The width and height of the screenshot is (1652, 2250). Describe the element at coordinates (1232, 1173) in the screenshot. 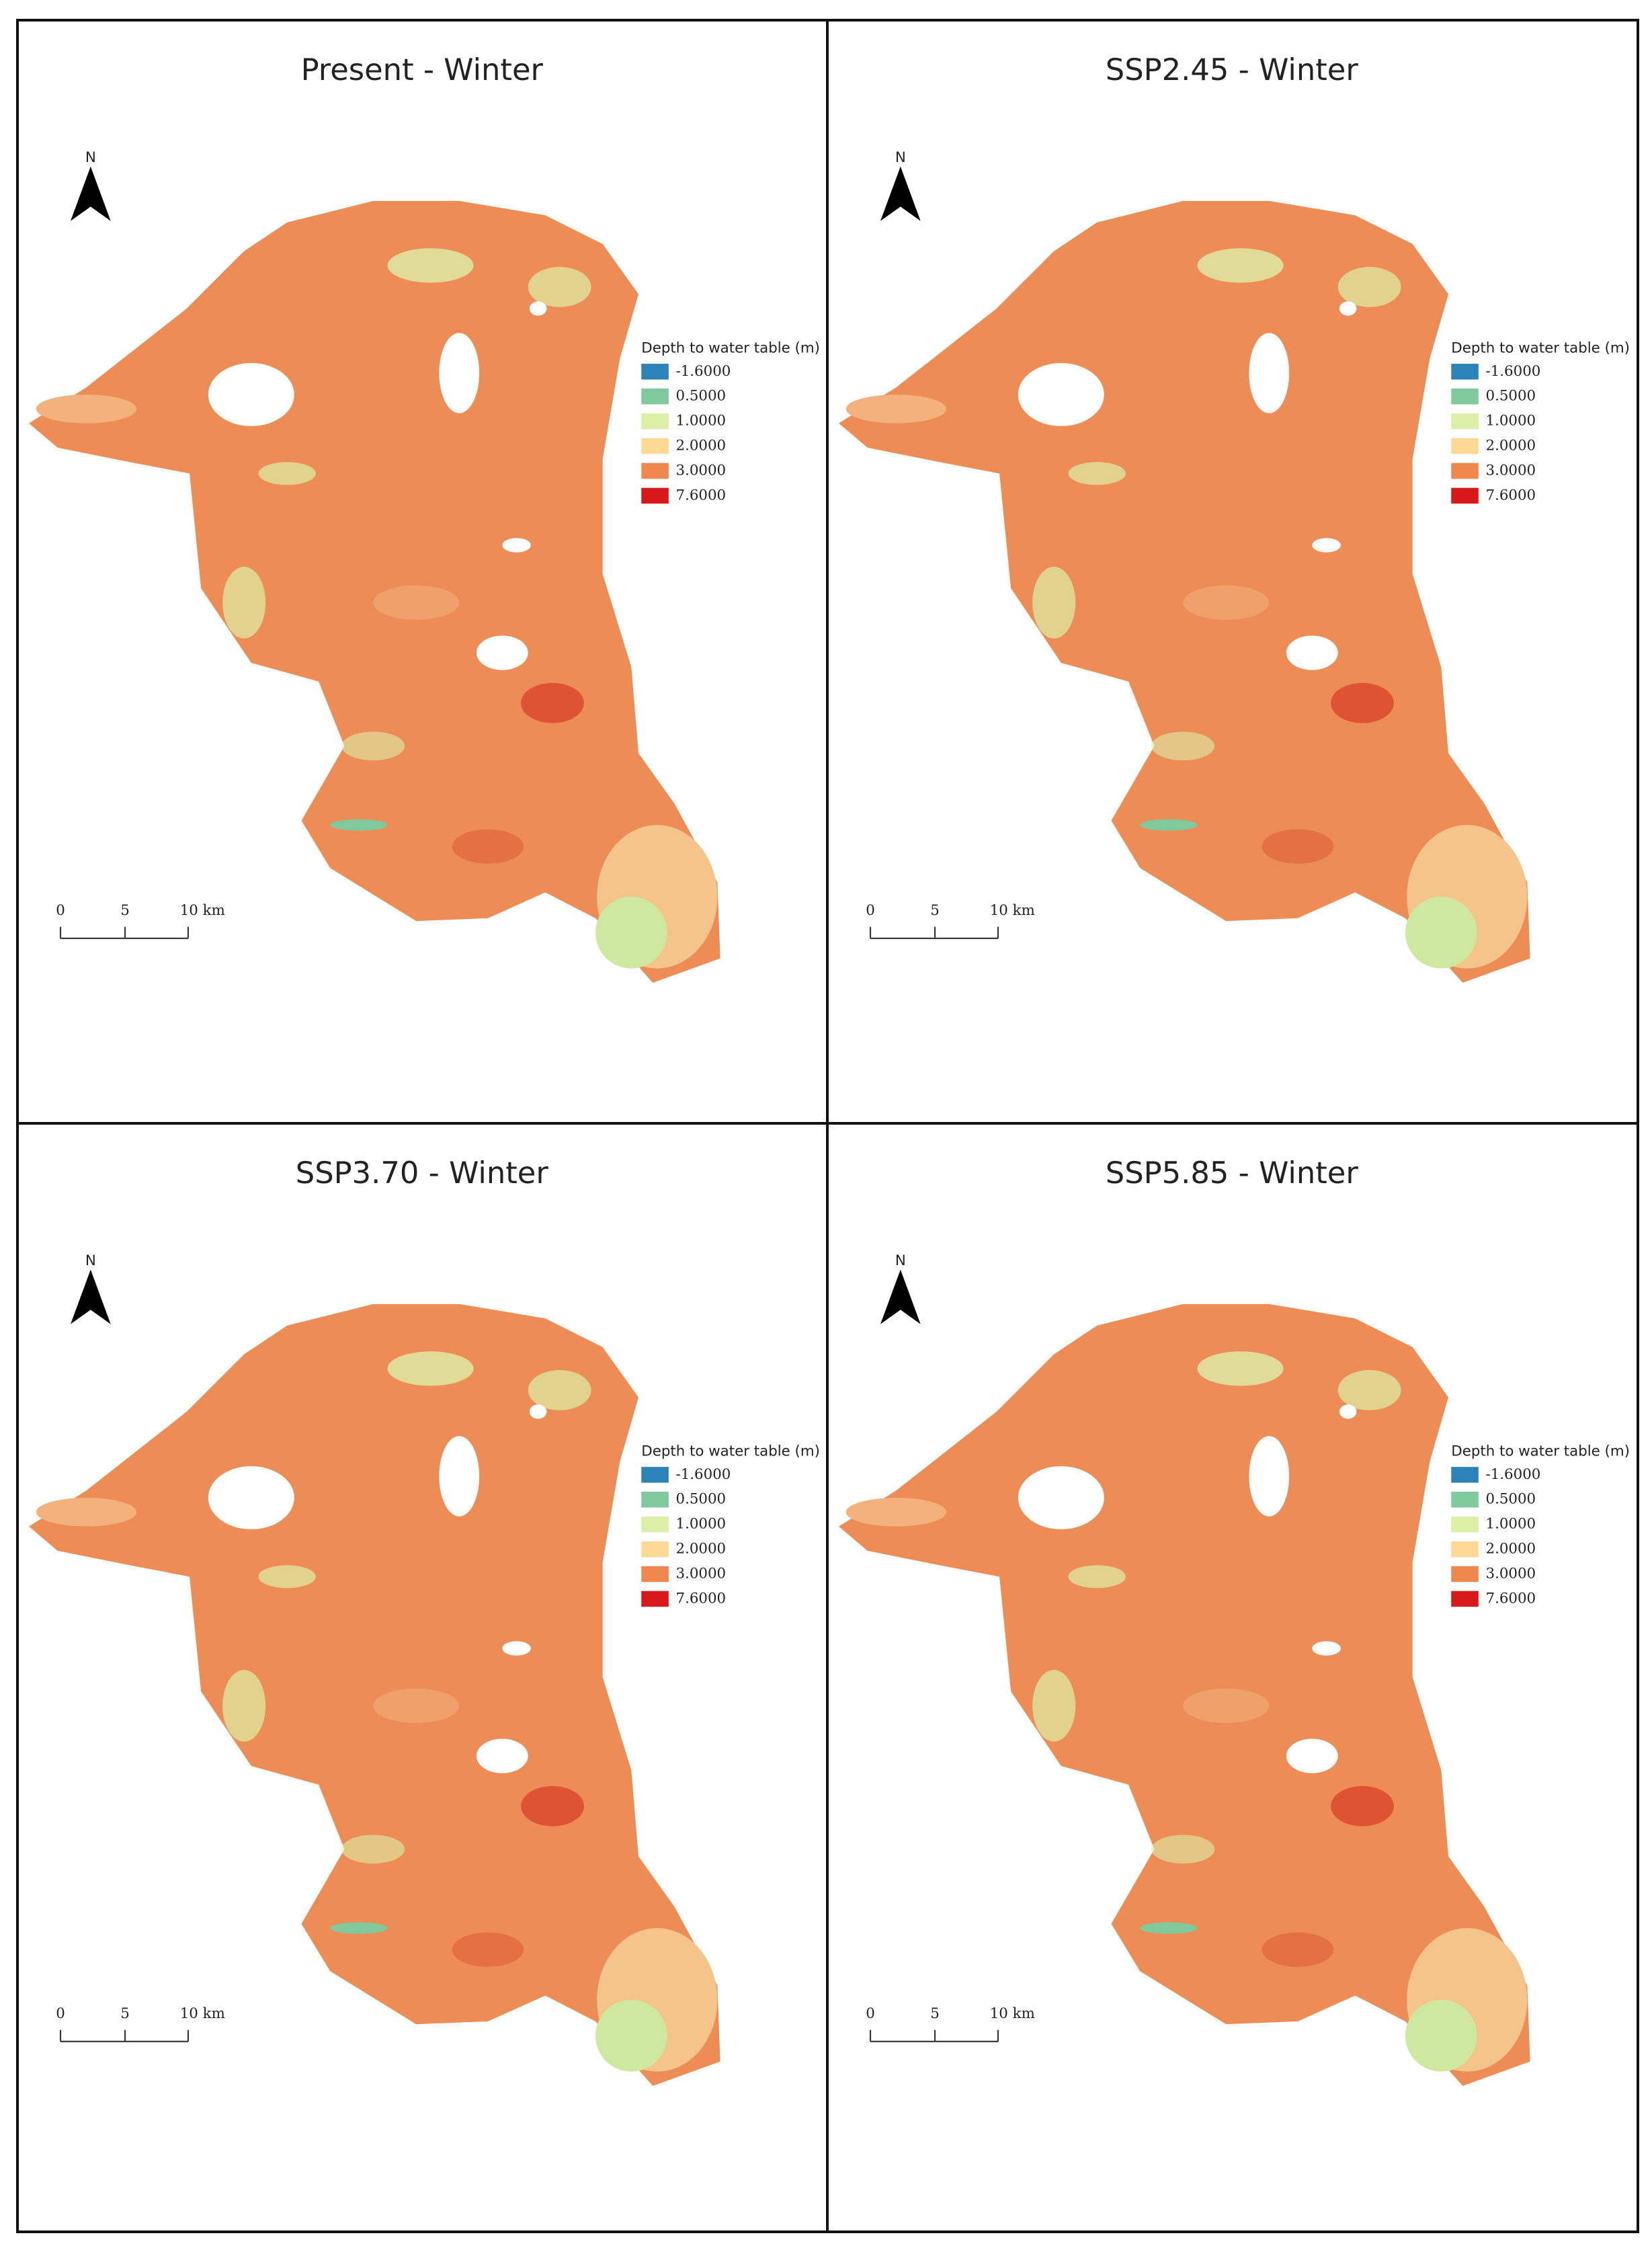

I see `panel-title: SSP5.85 - Winter` at that location.